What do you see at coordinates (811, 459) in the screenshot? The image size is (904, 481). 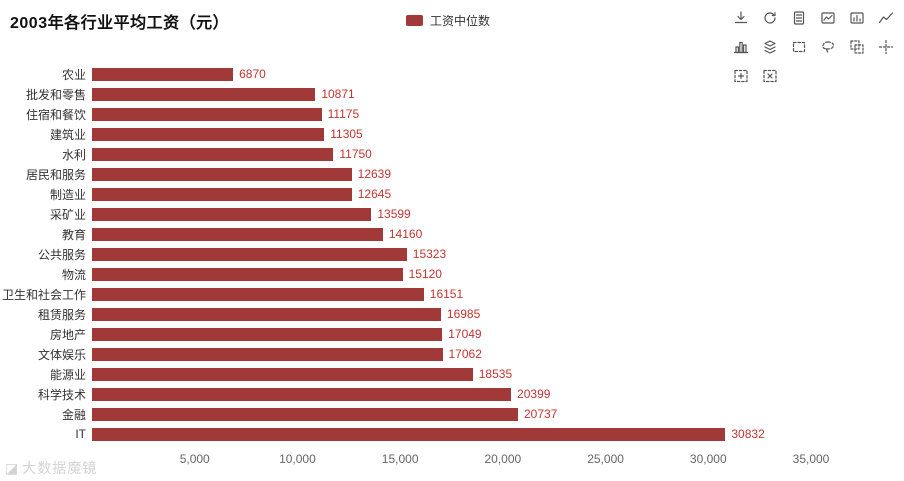 I see `x-axis-tick-label: 35,000` at bounding box center [811, 459].